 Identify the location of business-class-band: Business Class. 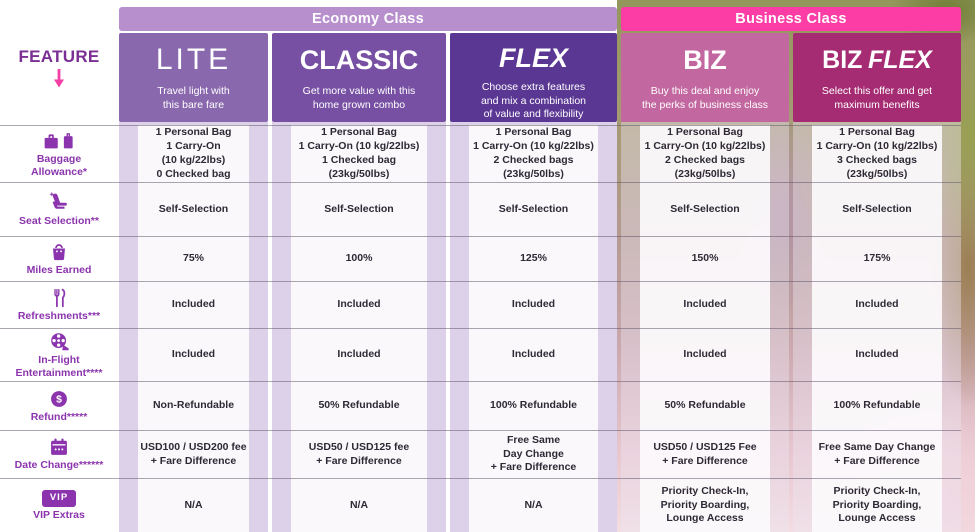
(791, 19).